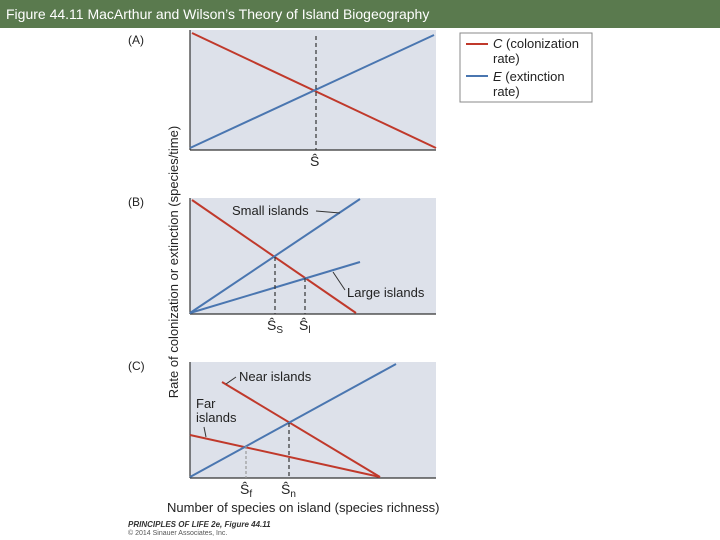  What do you see at coordinates (305, 326) in the screenshot?
I see `panel-b-s-hat-l-label: Ŝl` at bounding box center [305, 326].